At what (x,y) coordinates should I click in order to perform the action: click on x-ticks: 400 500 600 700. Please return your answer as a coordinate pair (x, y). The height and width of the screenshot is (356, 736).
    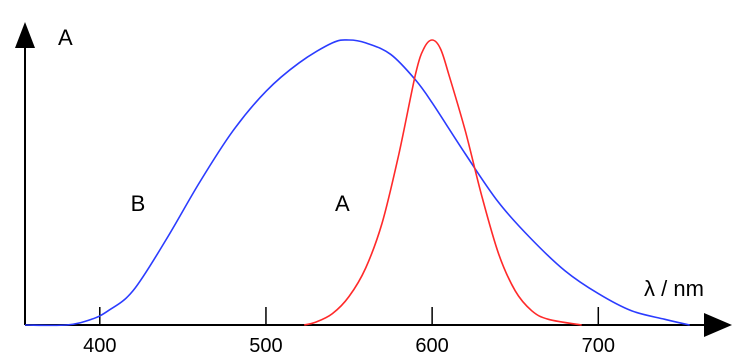
    Looking at the image, I should click on (349, 331).